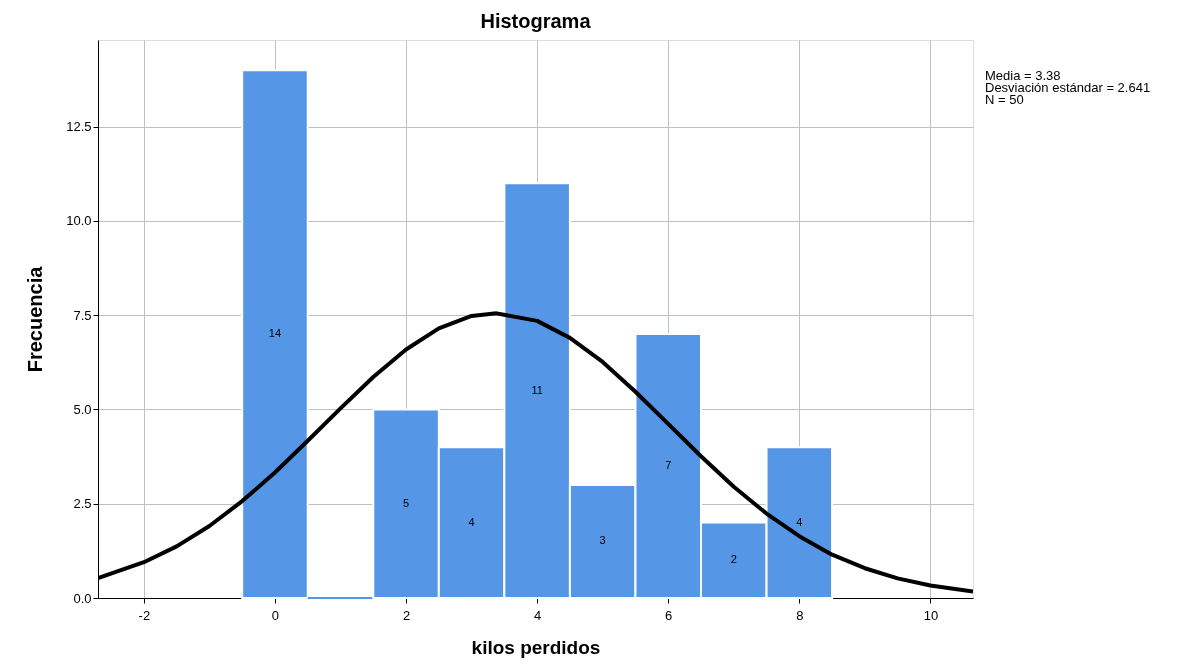  I want to click on data-label: 2, so click(733, 559).